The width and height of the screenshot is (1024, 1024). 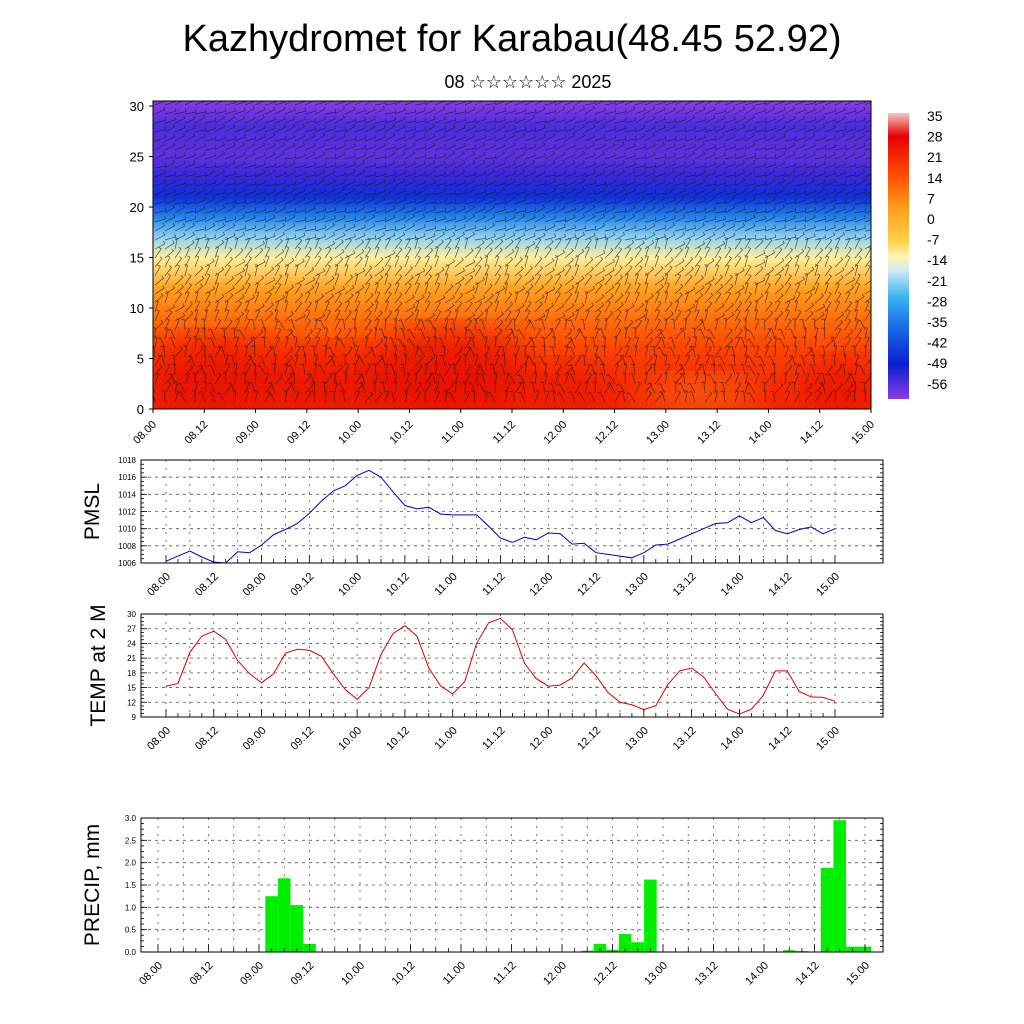 What do you see at coordinates (303, 739) in the screenshot?
I see `x-tick-label: 09.12` at bounding box center [303, 739].